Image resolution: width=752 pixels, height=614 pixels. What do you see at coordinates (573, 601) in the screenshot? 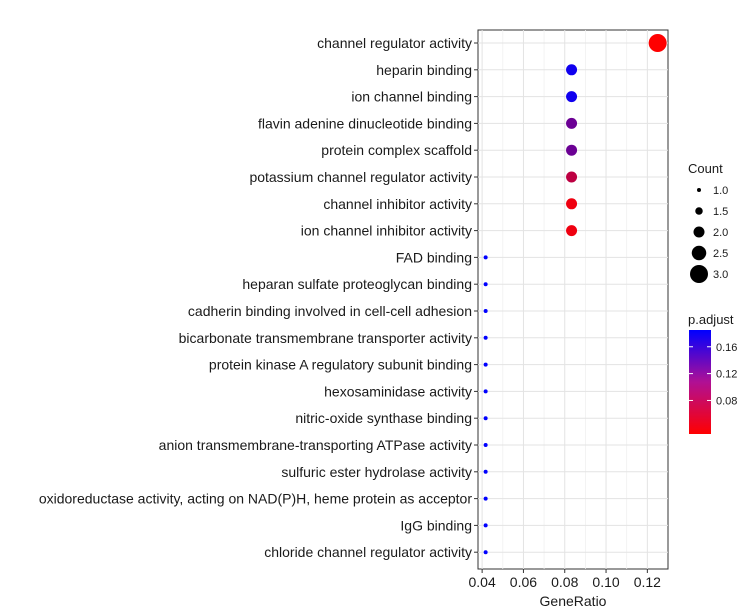
I see `x-axis-title: GeneRatio` at bounding box center [573, 601].